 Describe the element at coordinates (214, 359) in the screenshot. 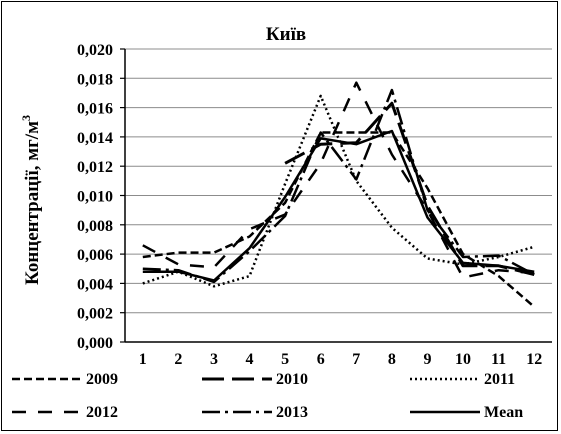

I see `x-tick-label: 3` at that location.